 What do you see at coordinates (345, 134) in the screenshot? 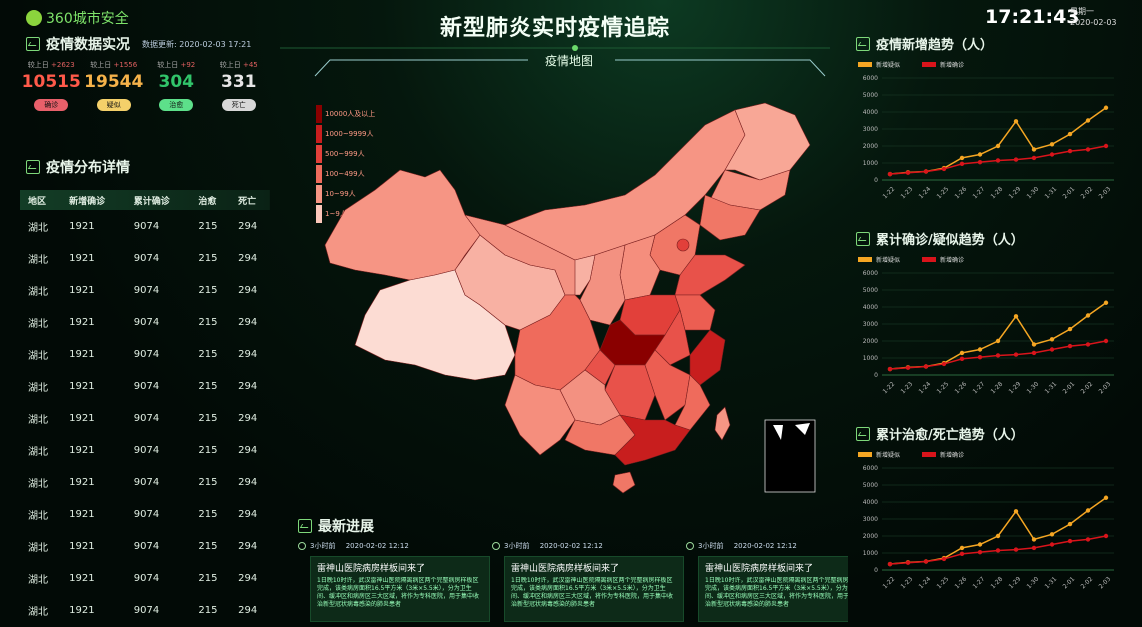
I see `legend-item: 1000~9999人` at bounding box center [345, 134].